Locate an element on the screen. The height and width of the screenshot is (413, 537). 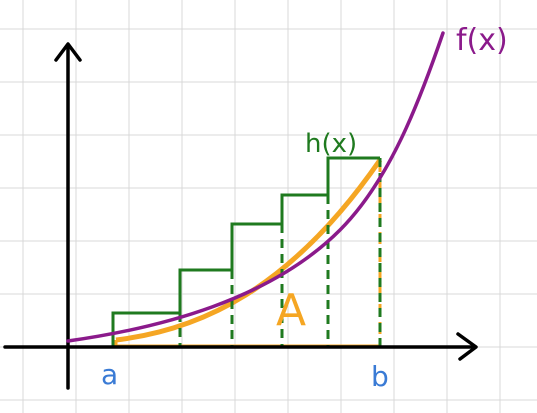
f-curve-label: f(x) is located at coordinates (482, 40).